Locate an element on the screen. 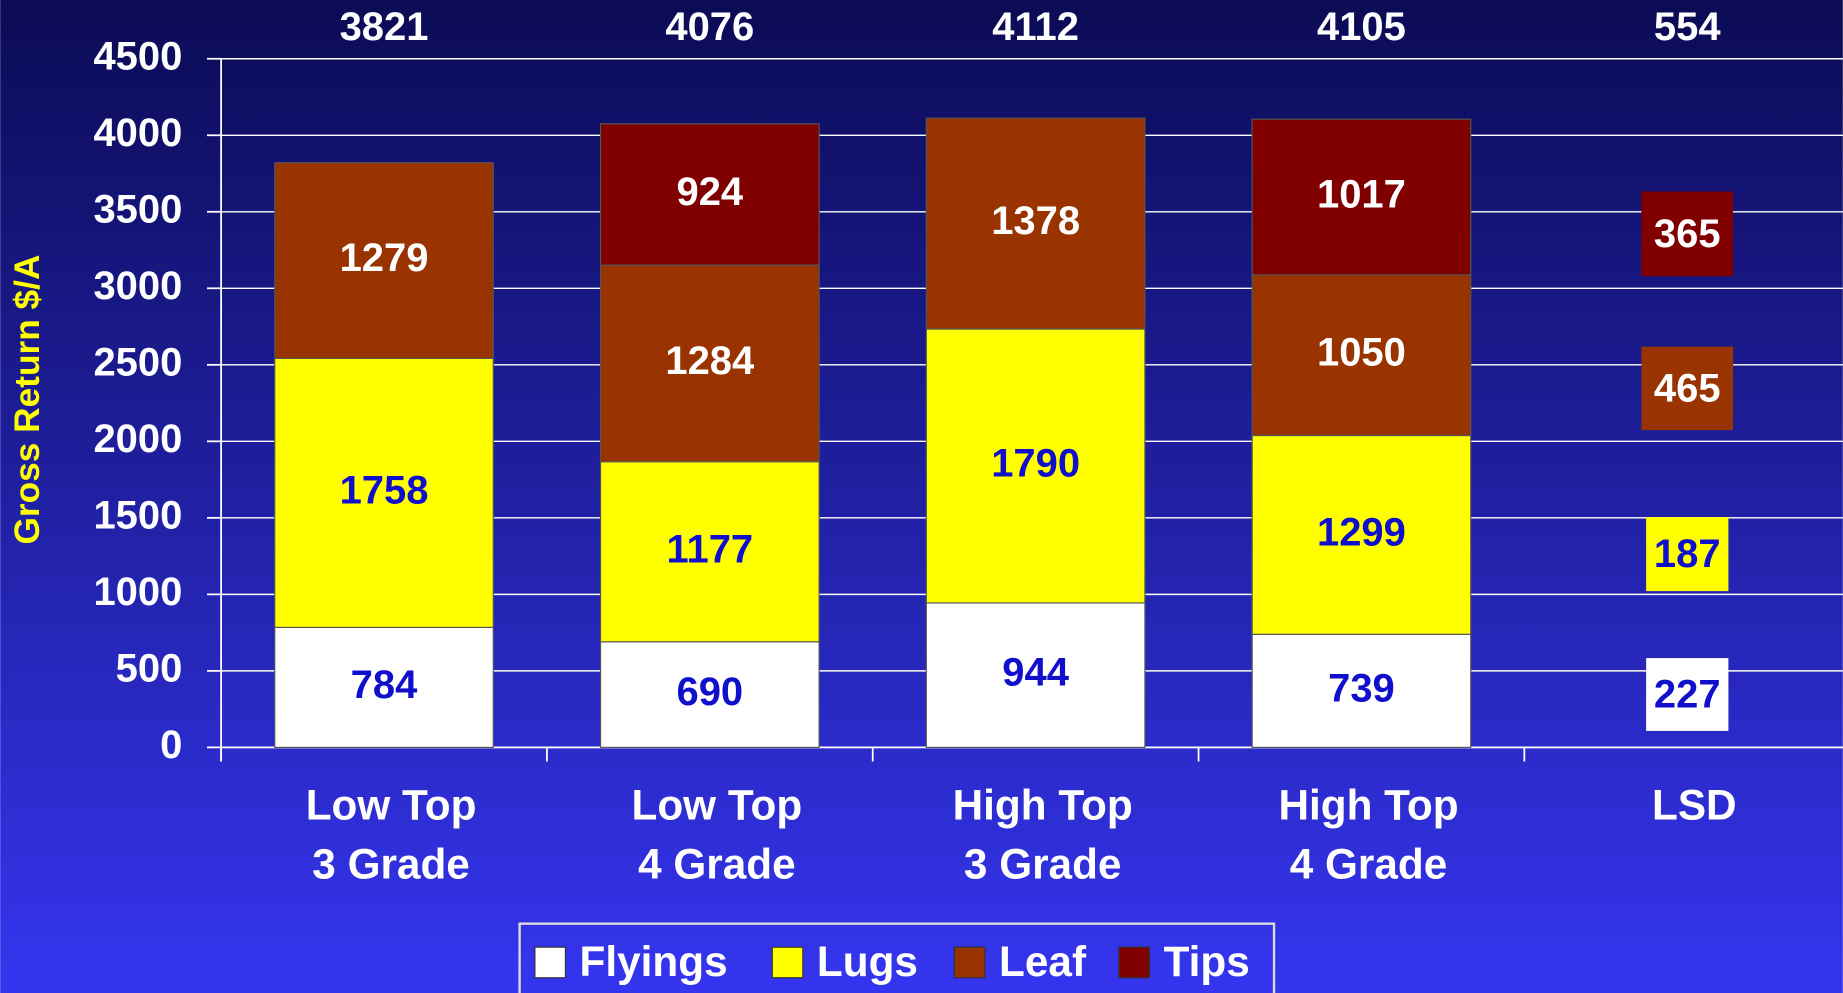 The width and height of the screenshot is (1843, 993). y-tick-label: 0 is located at coordinates (171, 745).